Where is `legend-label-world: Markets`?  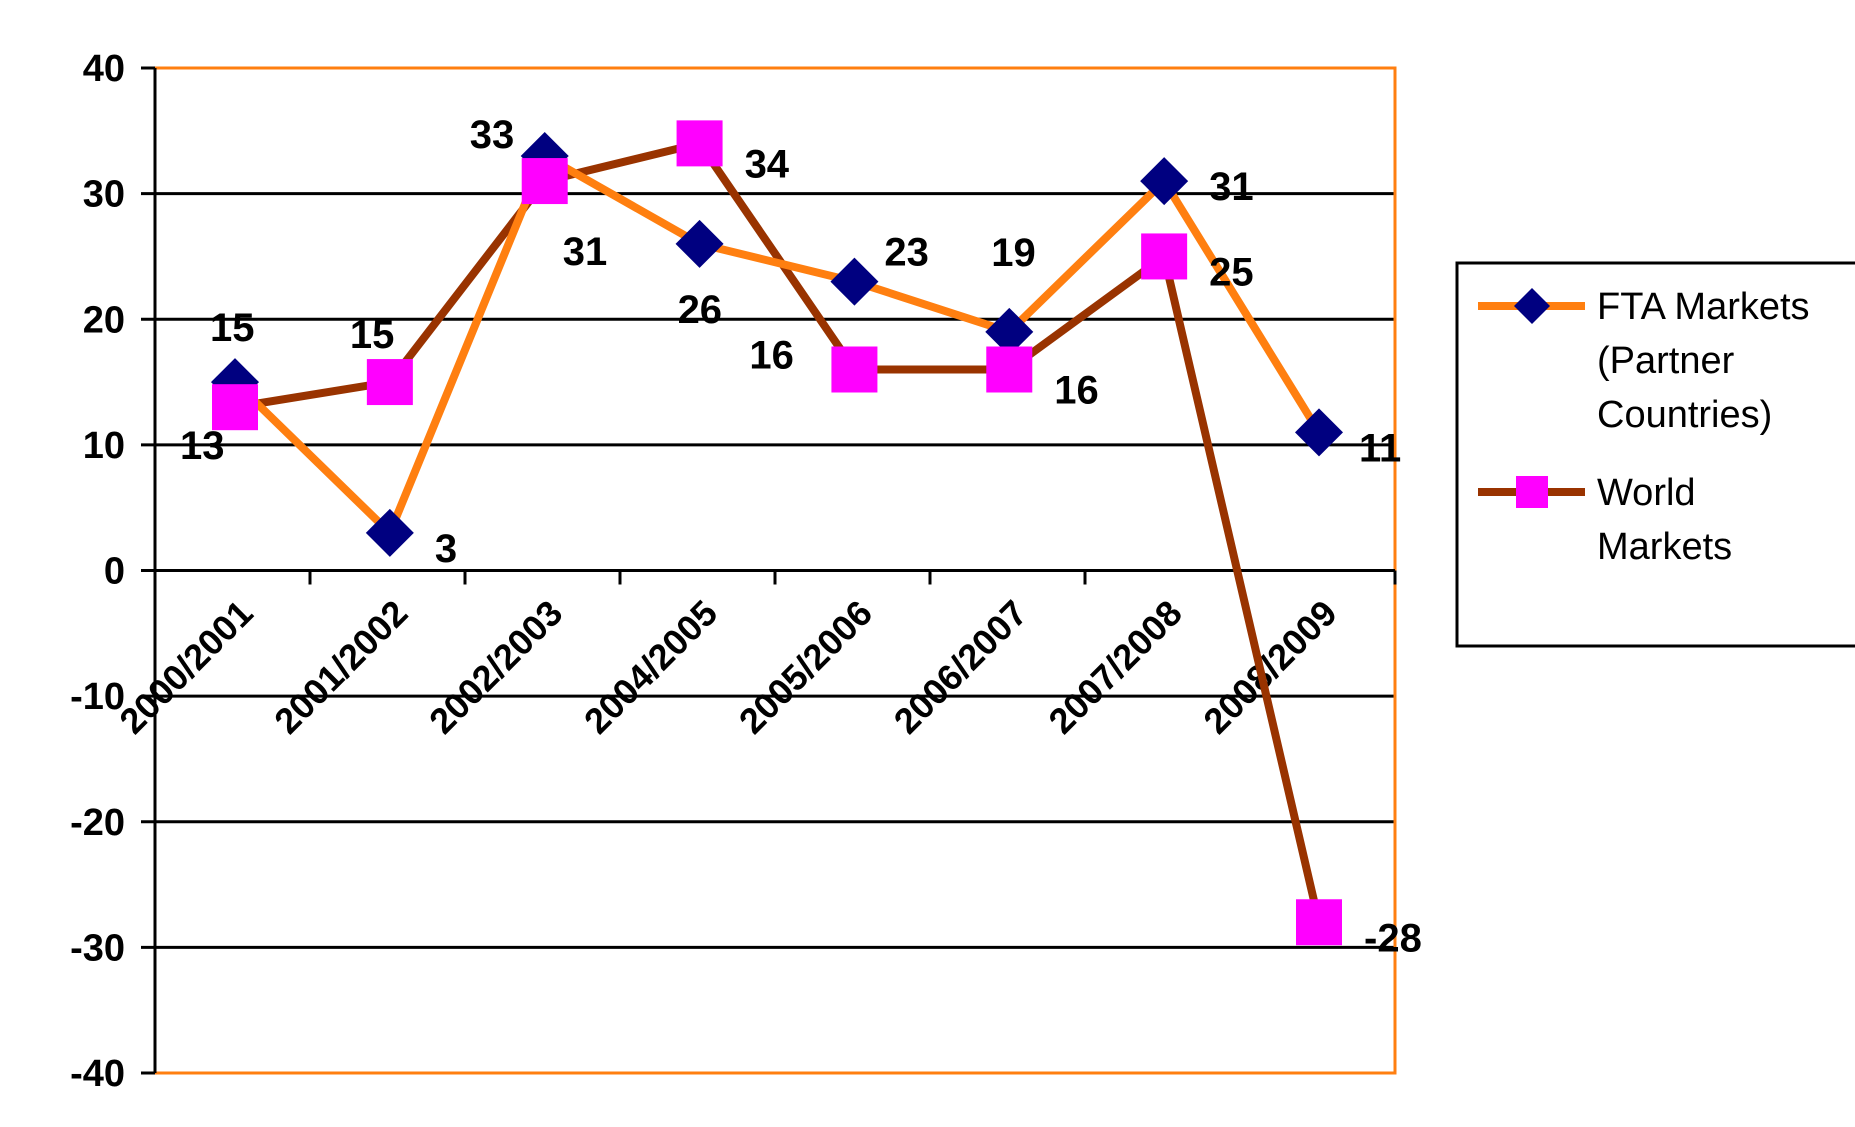 legend-label-world: Markets is located at coordinates (1664, 547).